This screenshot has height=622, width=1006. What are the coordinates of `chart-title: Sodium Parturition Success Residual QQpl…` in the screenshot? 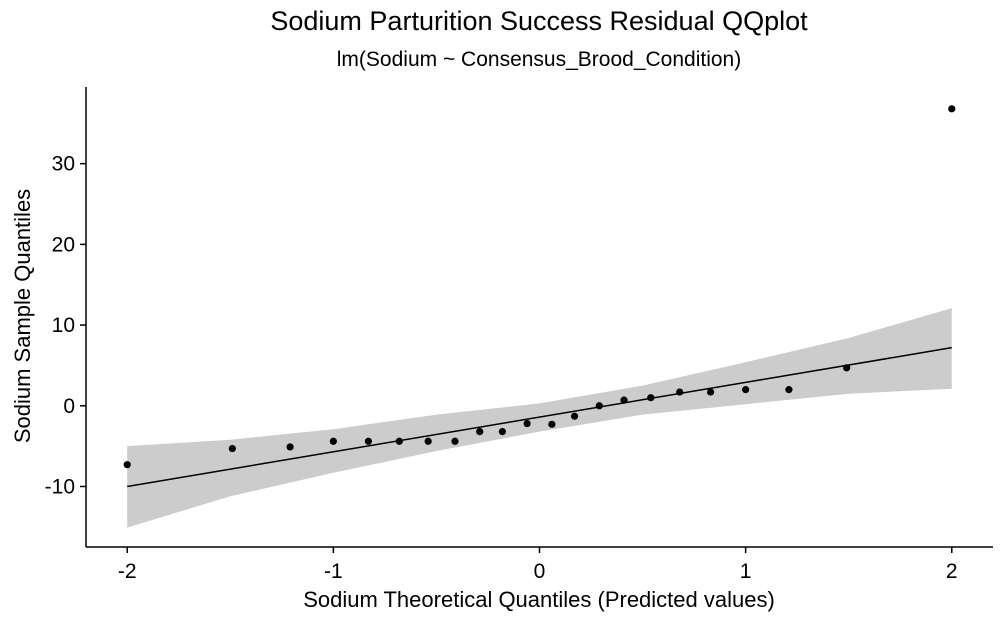 It's located at (539, 21).